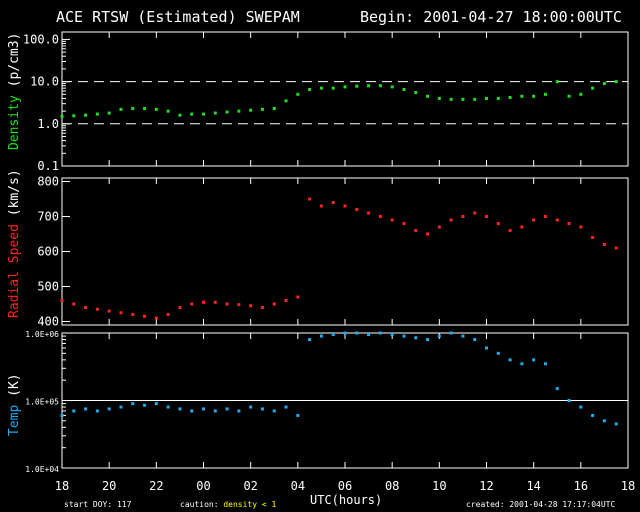 The height and width of the screenshot is (512, 640). What do you see at coordinates (48, 182) in the screenshot?
I see `speed-ytick-label: 800` at bounding box center [48, 182].